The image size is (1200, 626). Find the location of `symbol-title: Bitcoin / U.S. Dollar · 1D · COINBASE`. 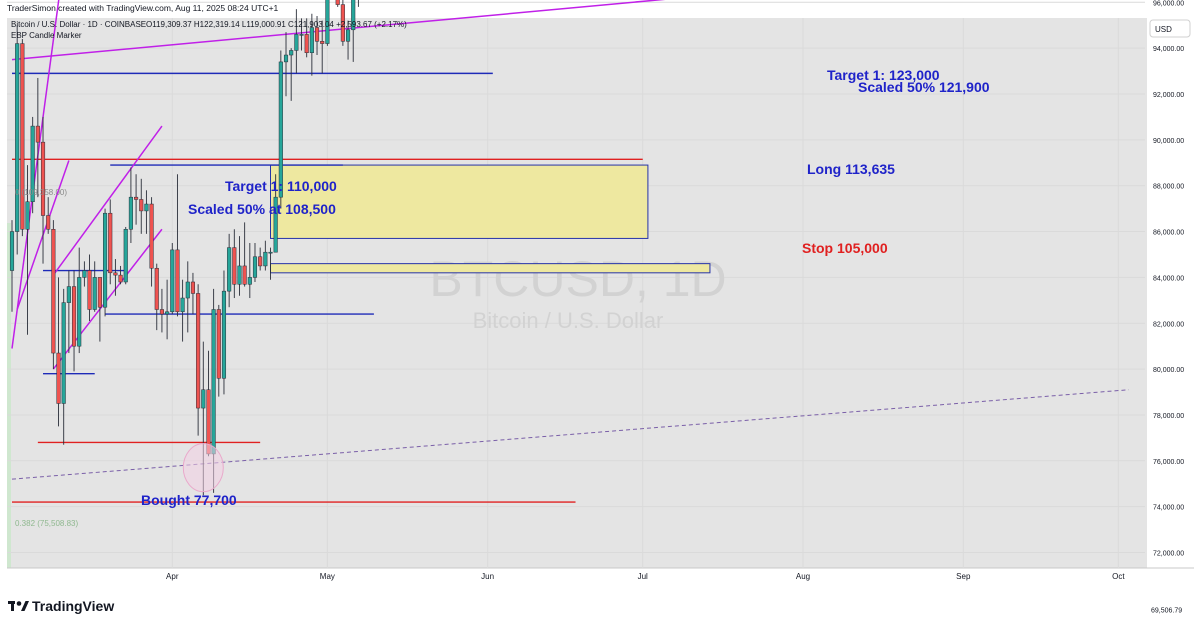

symbol-title: Bitcoin / U.S. Dollar · 1D · COINBASE is located at coordinates (78, 24).